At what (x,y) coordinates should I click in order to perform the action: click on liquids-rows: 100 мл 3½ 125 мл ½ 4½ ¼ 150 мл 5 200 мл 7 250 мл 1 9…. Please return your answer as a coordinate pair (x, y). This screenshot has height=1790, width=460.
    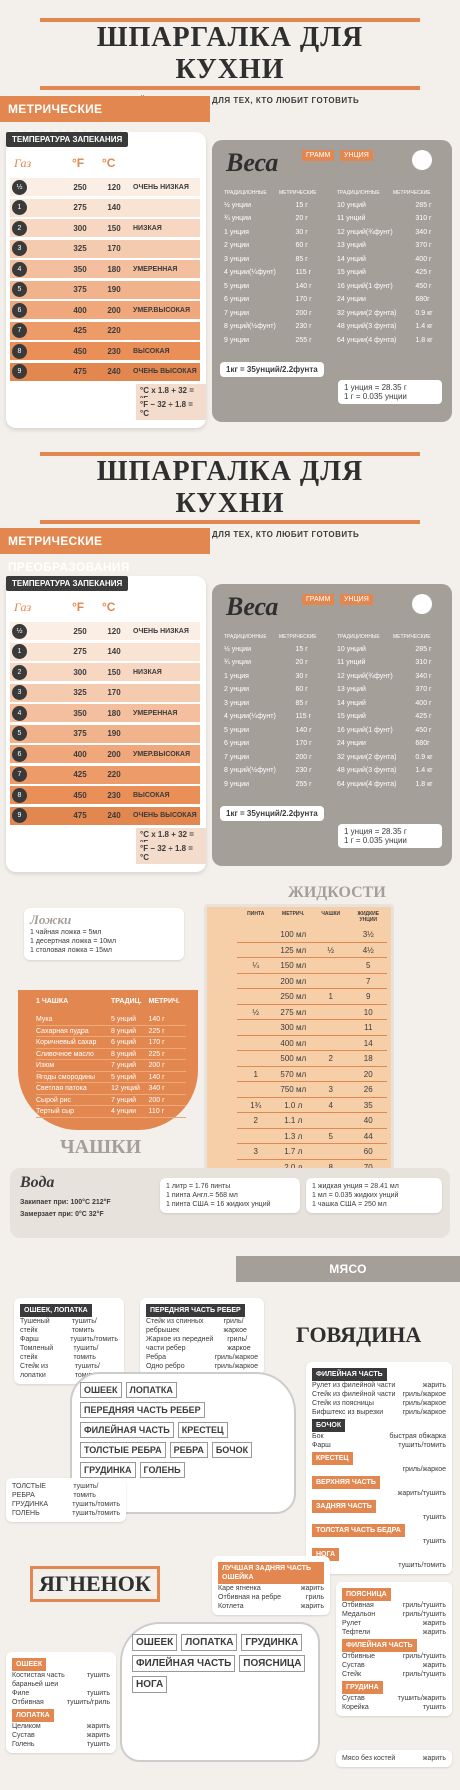
    Looking at the image, I should click on (312, 1051).